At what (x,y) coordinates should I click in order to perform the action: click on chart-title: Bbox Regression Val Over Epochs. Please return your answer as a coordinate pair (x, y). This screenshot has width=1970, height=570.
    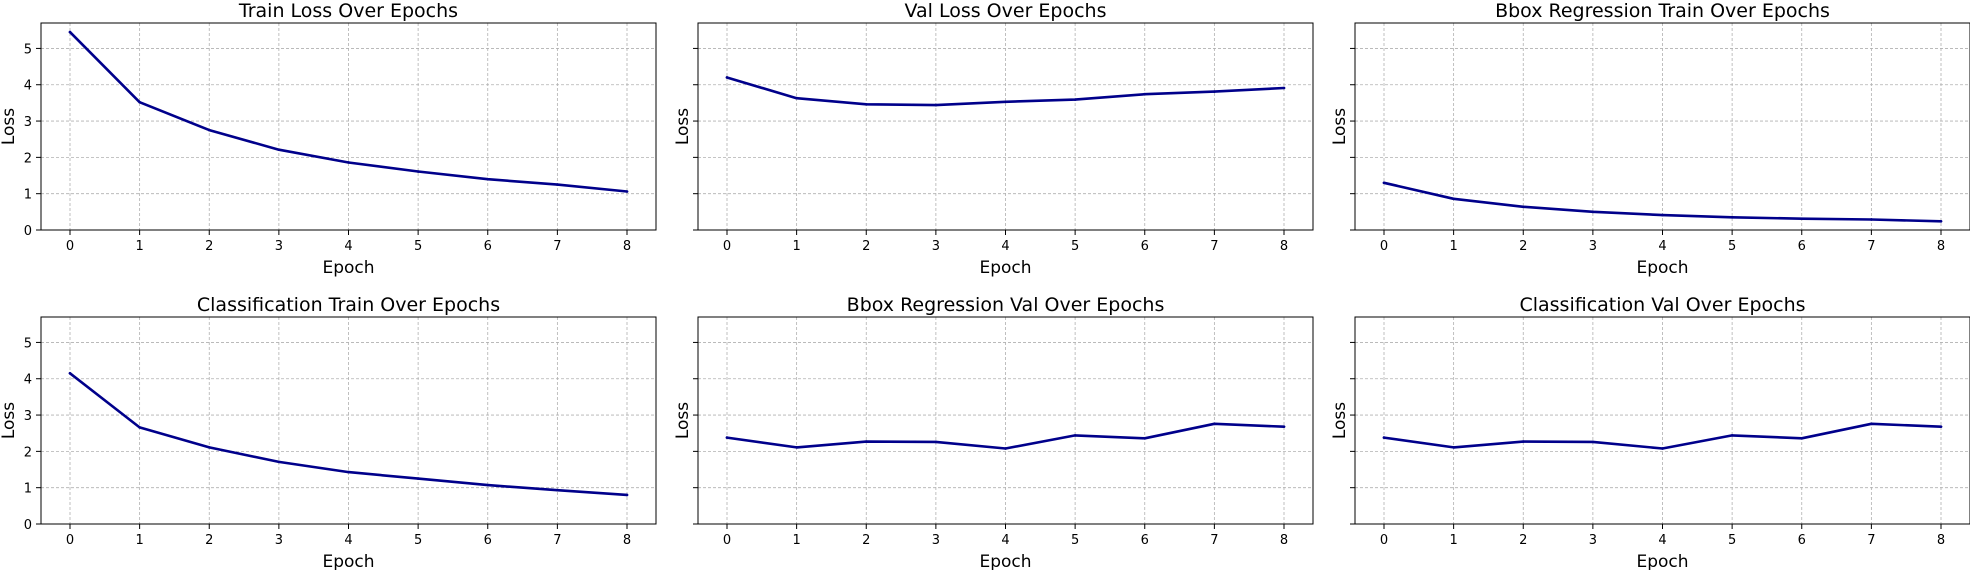
    Looking at the image, I should click on (1006, 305).